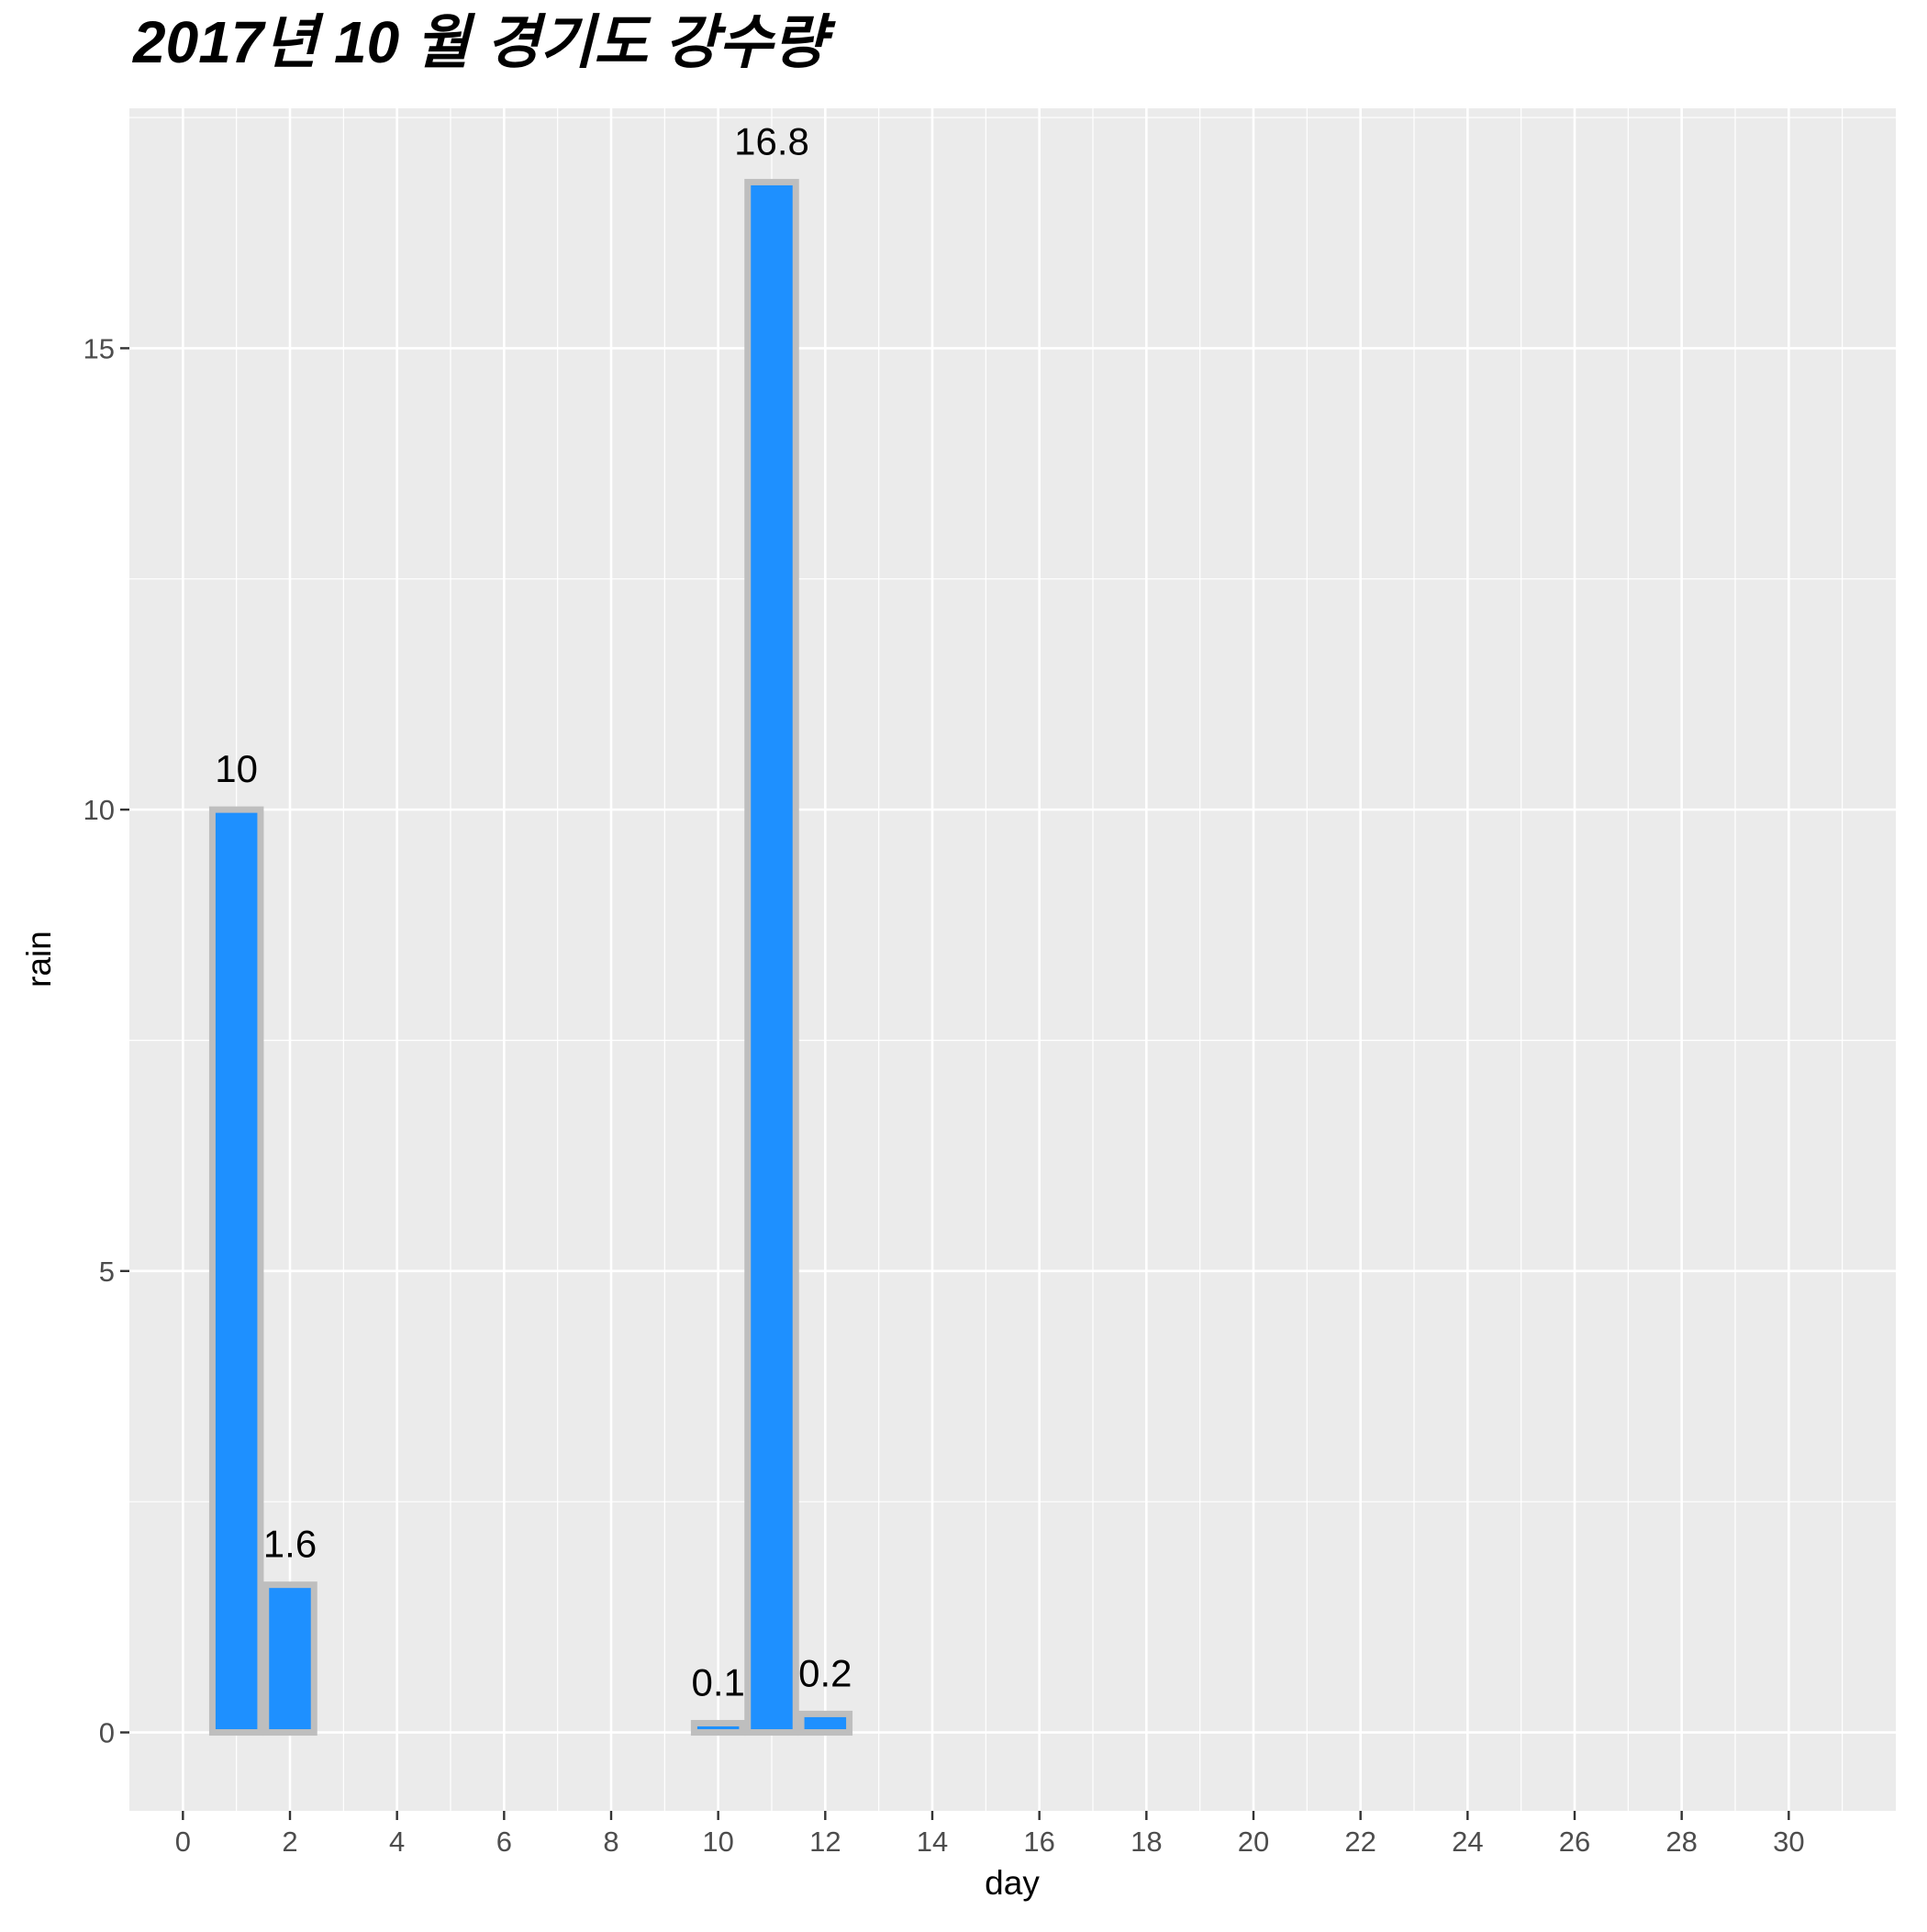  I want to click on x-tick-label: 8, so click(610, 1842).